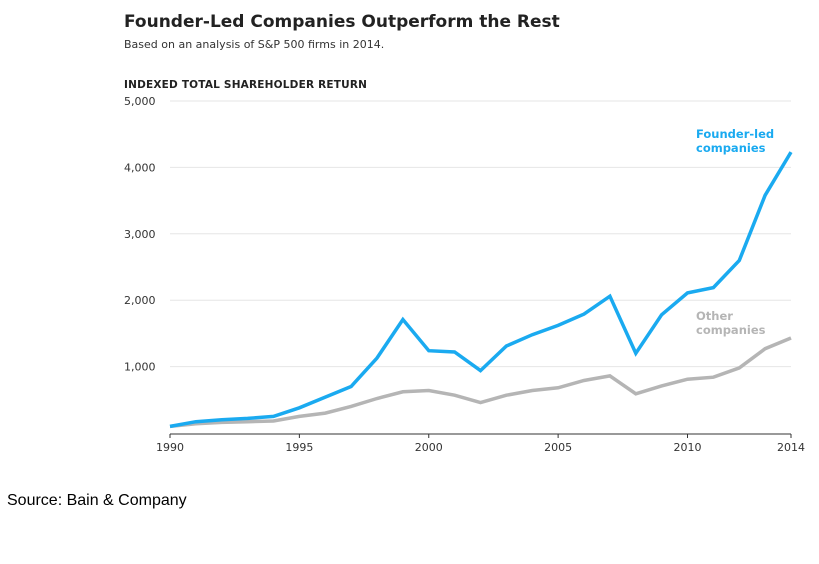  I want to click on series-label-founder-led-companies: Founder-led companies, so click(735, 141).